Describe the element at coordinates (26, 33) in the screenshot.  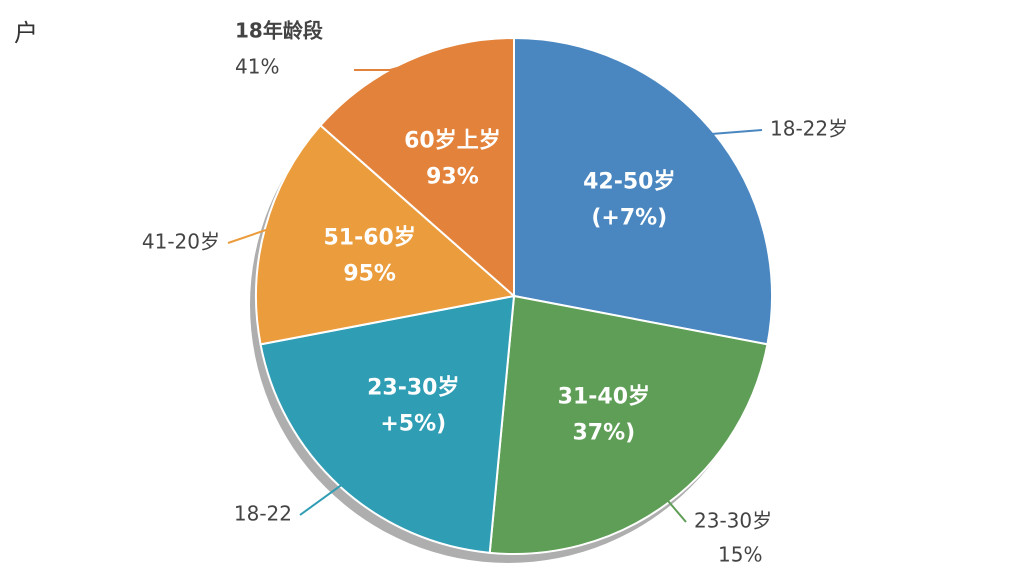
I see `corner-text: 户` at that location.